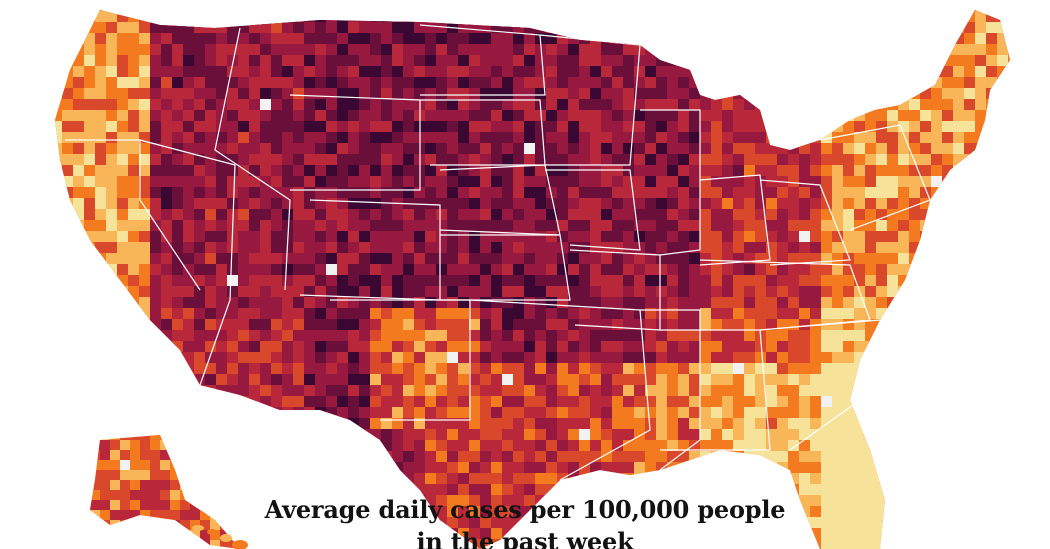 Image resolution: width=1050 pixels, height=549 pixels. I want to click on caption-line-2: in the past week, so click(525, 538).